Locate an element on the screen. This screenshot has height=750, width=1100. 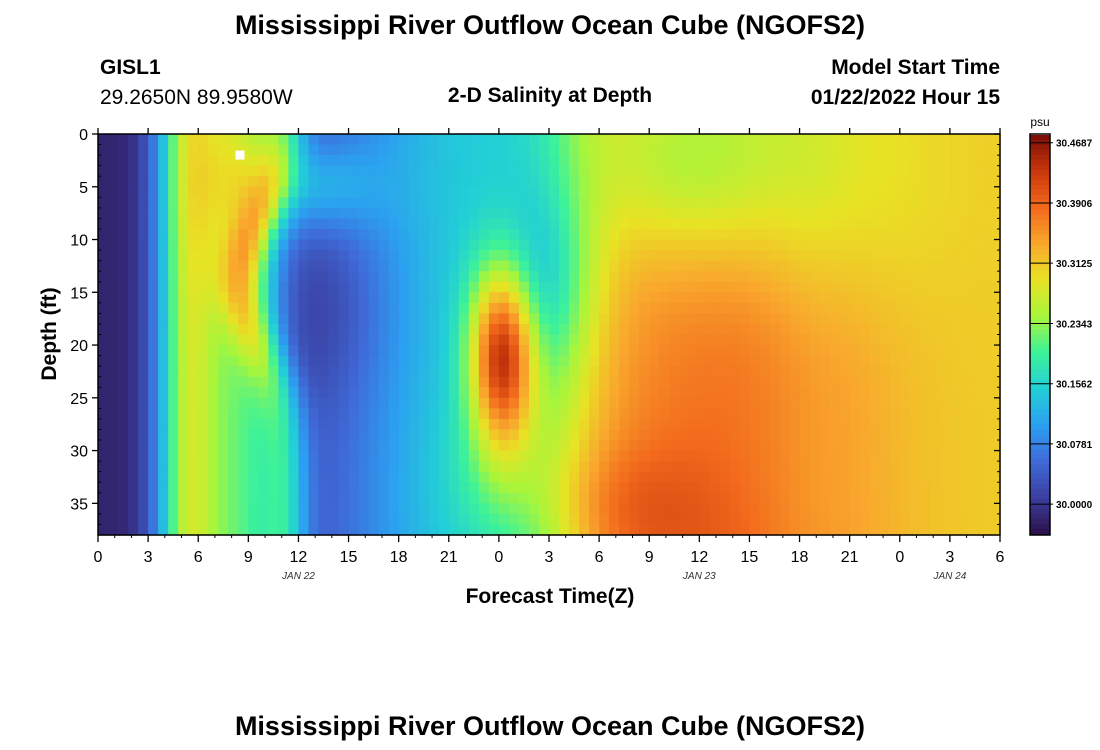
colorbar-tick-label: 30.0000 is located at coordinates (1074, 505).